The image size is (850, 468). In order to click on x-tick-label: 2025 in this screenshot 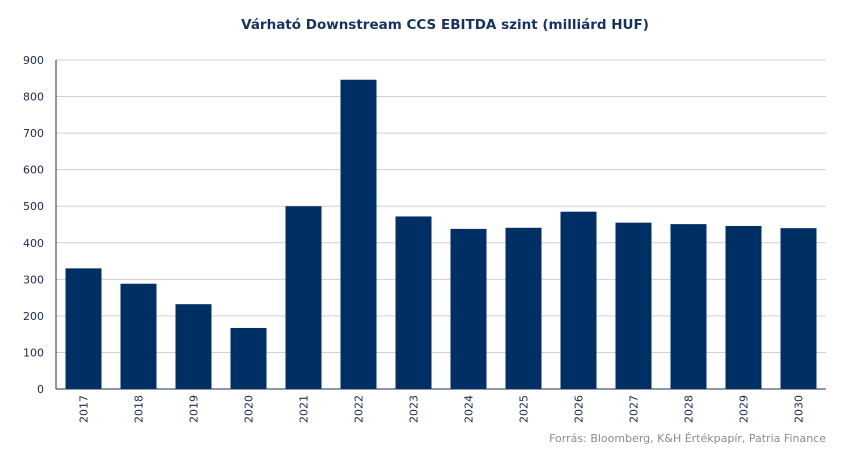, I will do `click(524, 409)`.